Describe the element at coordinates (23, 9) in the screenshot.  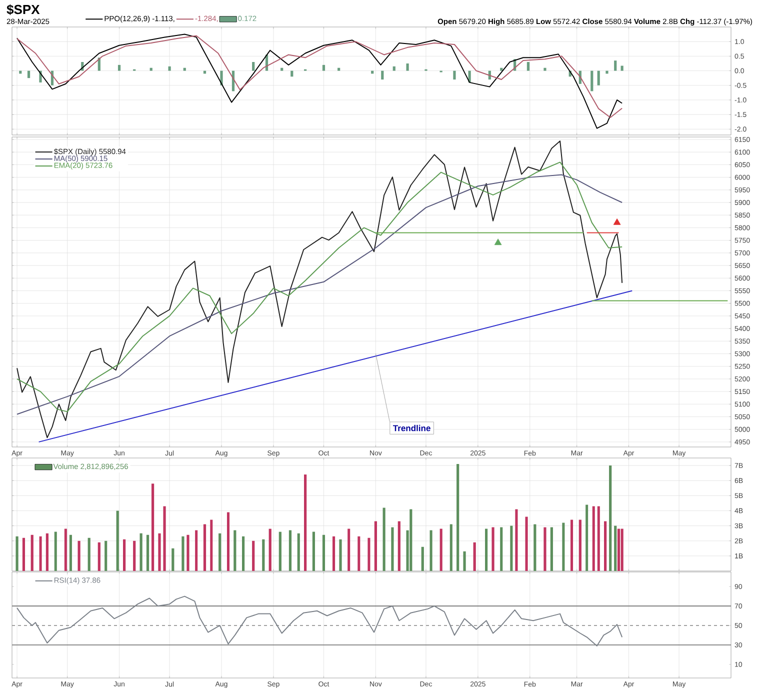
I see `chart-title: $SPX` at that location.